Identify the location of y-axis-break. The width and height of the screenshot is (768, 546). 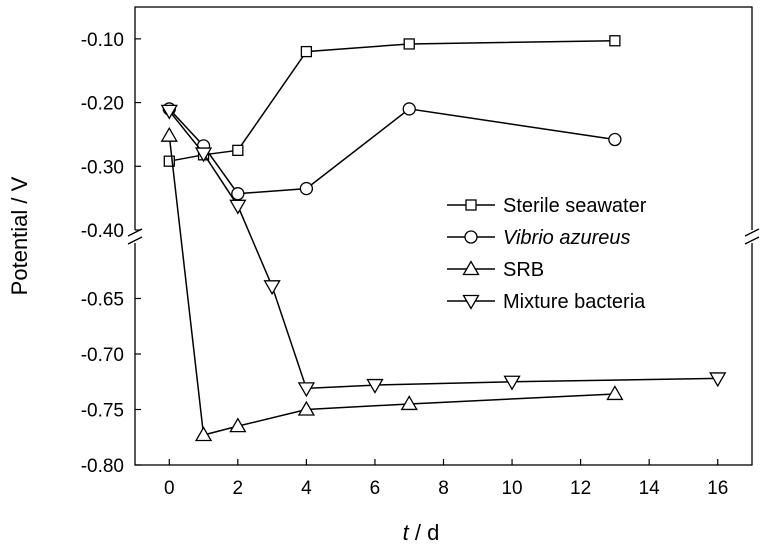
(443, 236).